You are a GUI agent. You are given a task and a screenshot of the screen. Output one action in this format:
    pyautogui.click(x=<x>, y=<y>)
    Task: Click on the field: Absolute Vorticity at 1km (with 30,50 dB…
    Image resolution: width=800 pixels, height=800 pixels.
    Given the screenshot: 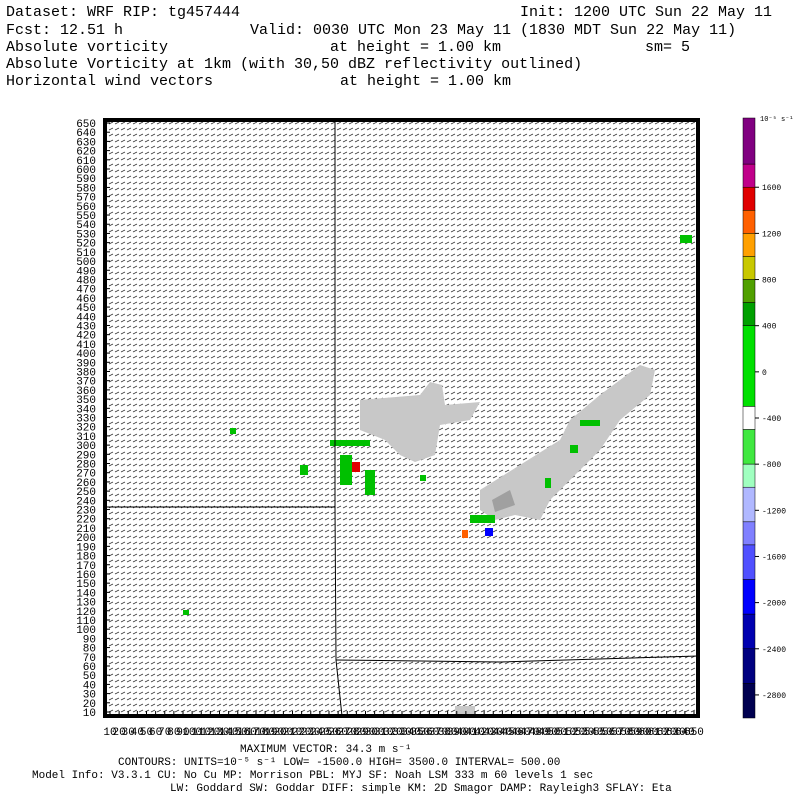 What is the action you would take?
    pyautogui.click(x=294, y=64)
    